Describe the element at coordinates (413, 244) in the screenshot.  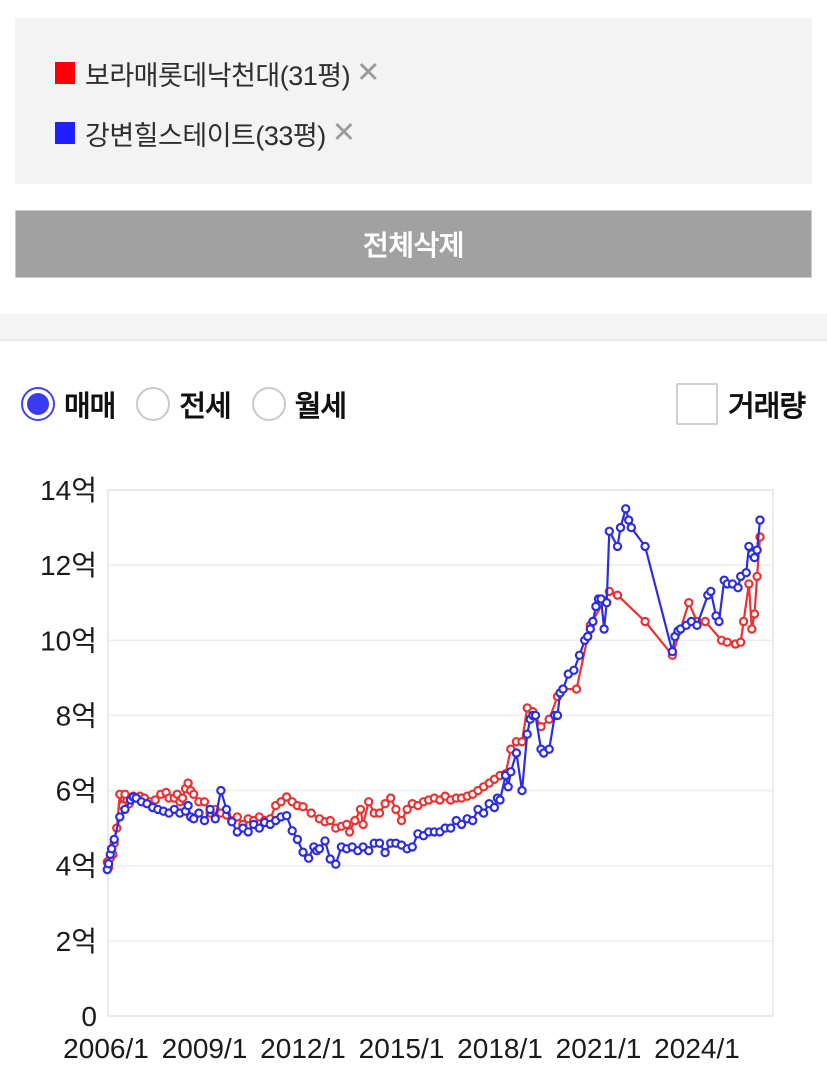
I see `delete-all-button: 전체삭제` at that location.